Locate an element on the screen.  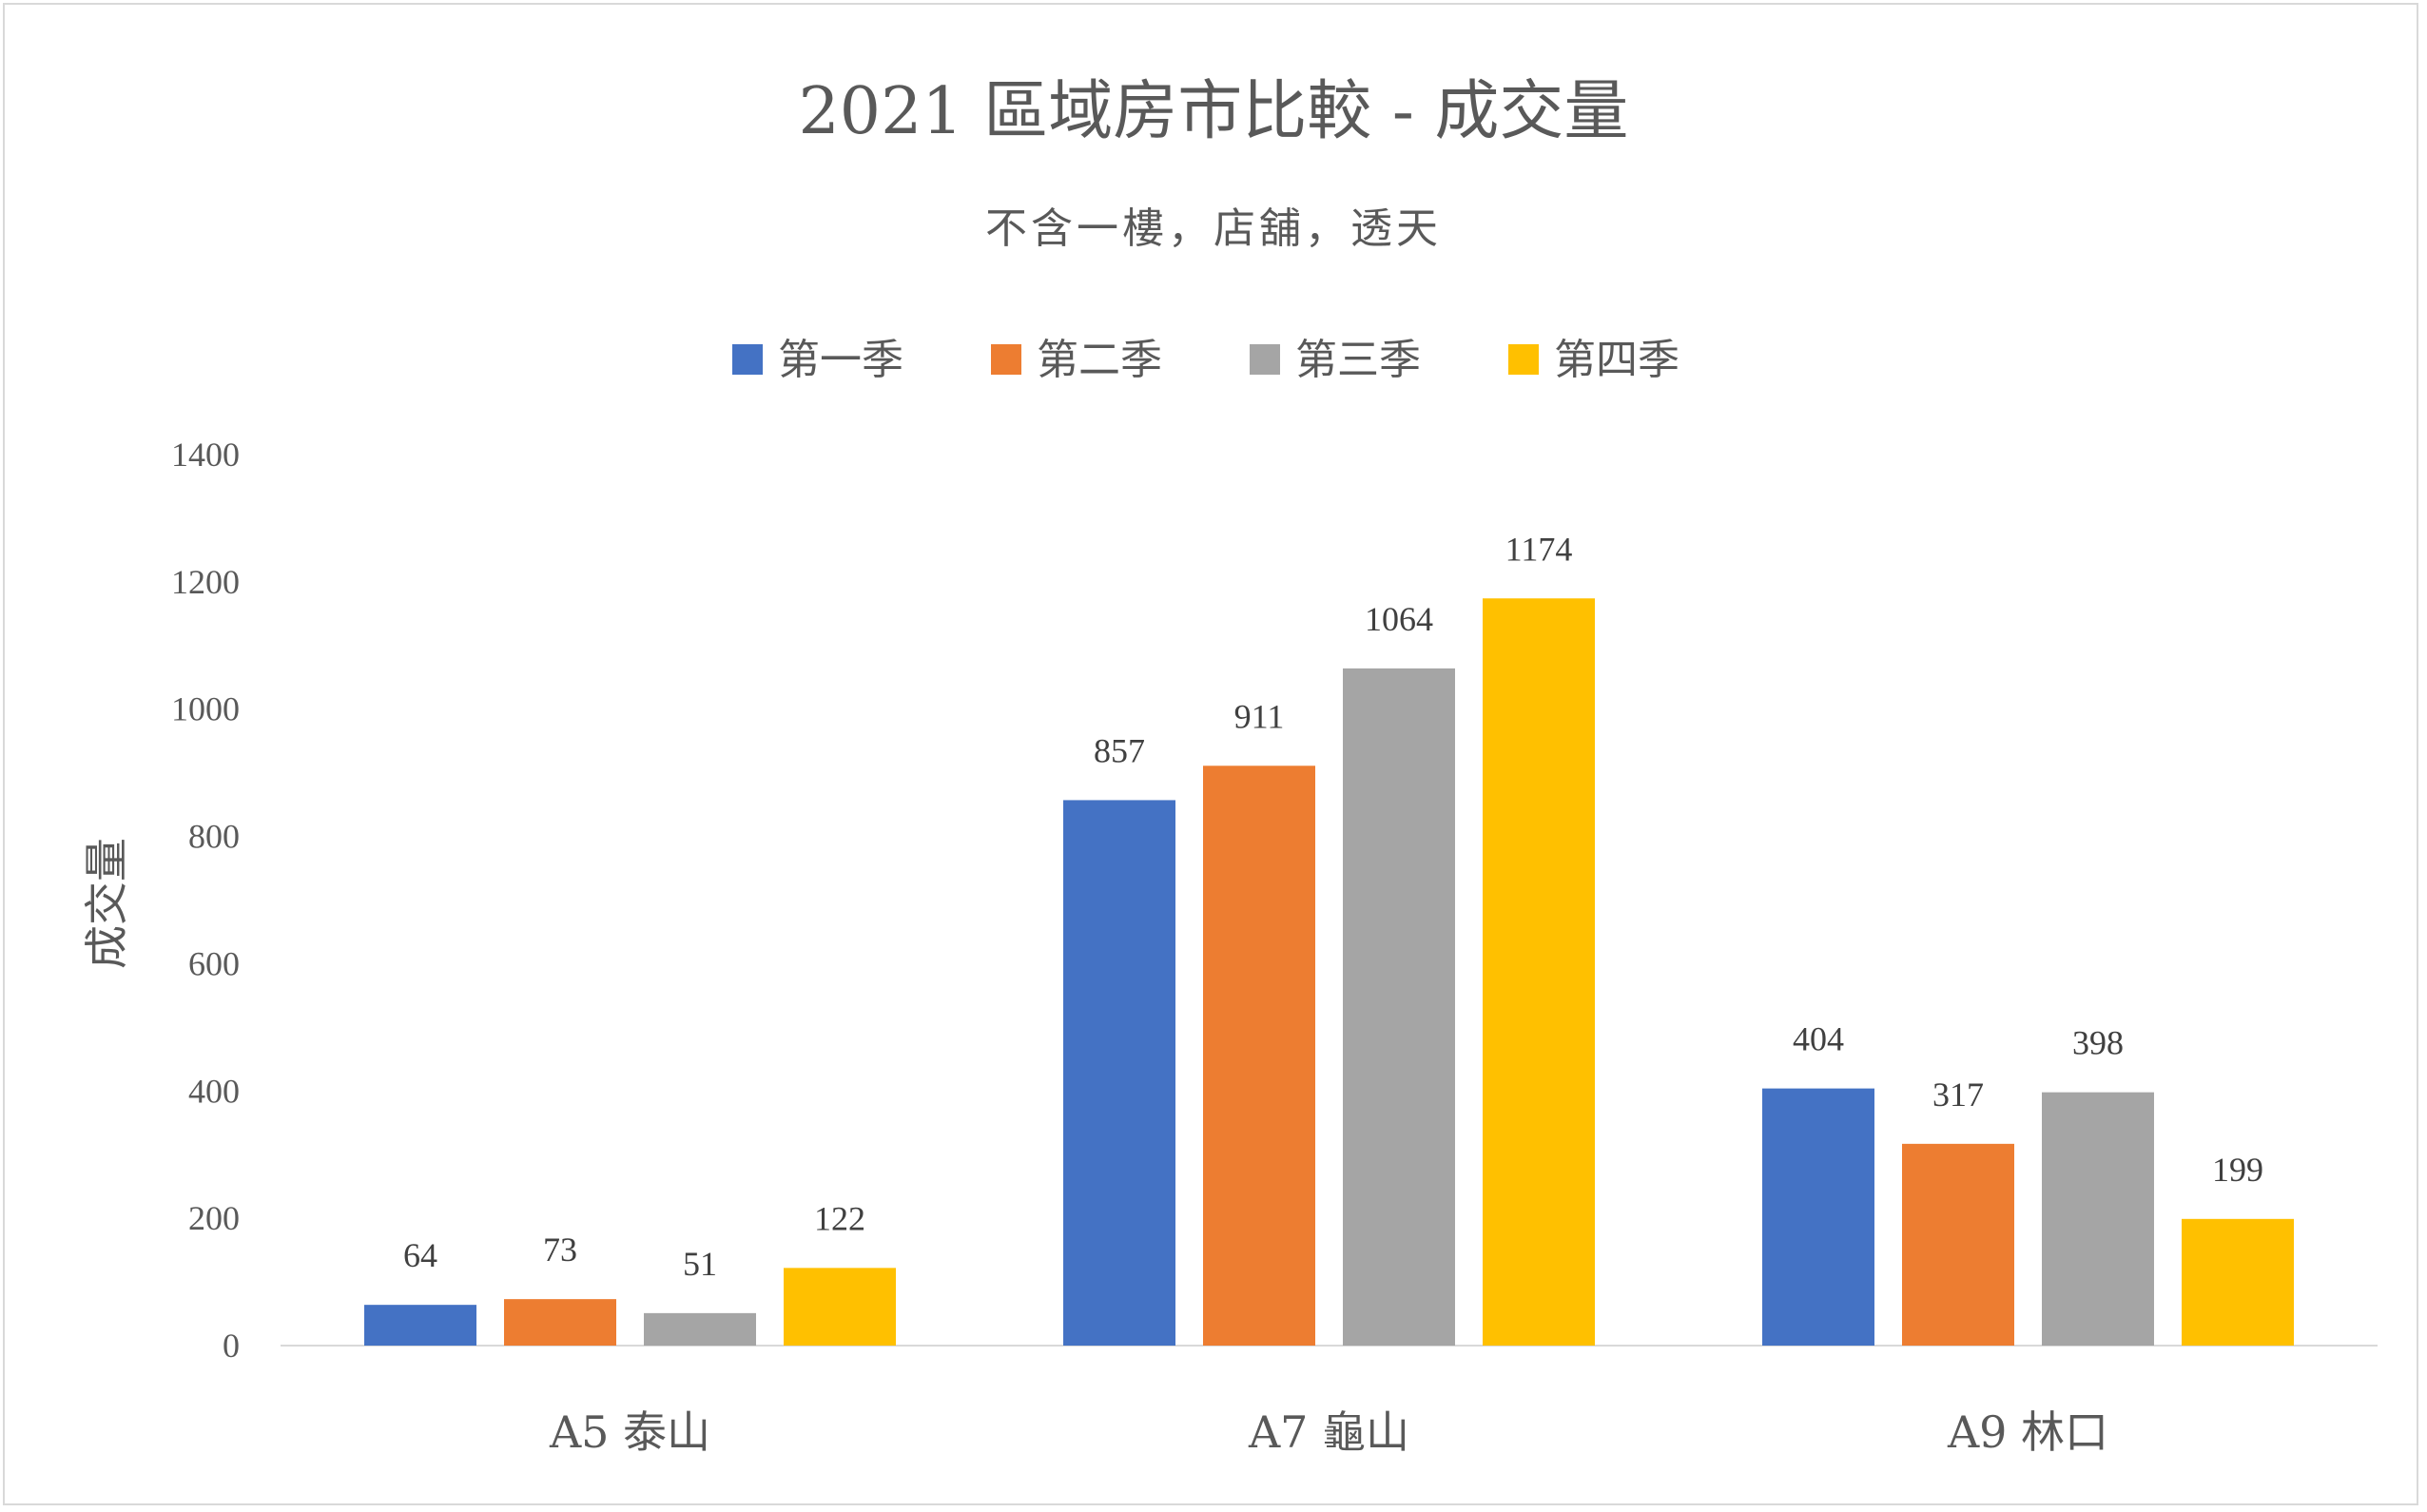
data-label: 317 is located at coordinates (1958, 1095).